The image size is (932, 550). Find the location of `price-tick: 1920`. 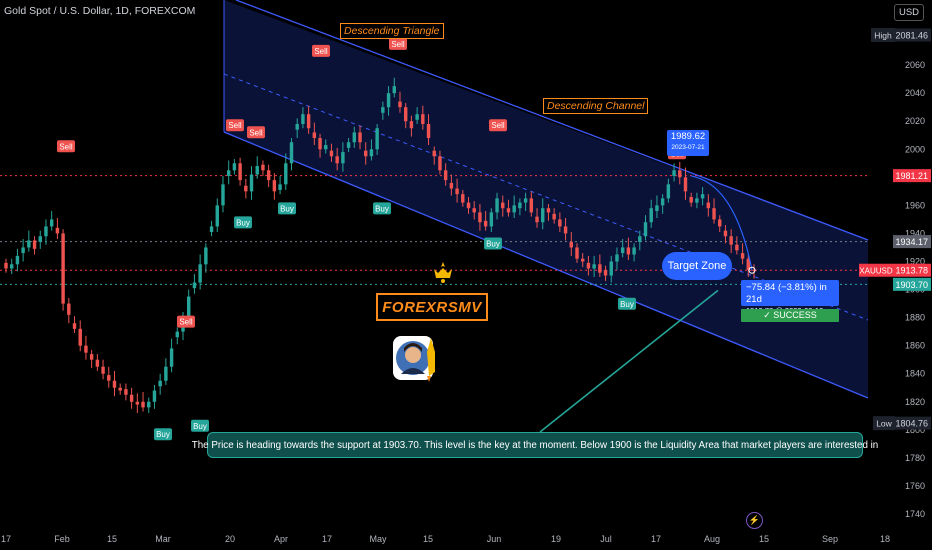

price-tick: 1920 is located at coordinates (915, 261).